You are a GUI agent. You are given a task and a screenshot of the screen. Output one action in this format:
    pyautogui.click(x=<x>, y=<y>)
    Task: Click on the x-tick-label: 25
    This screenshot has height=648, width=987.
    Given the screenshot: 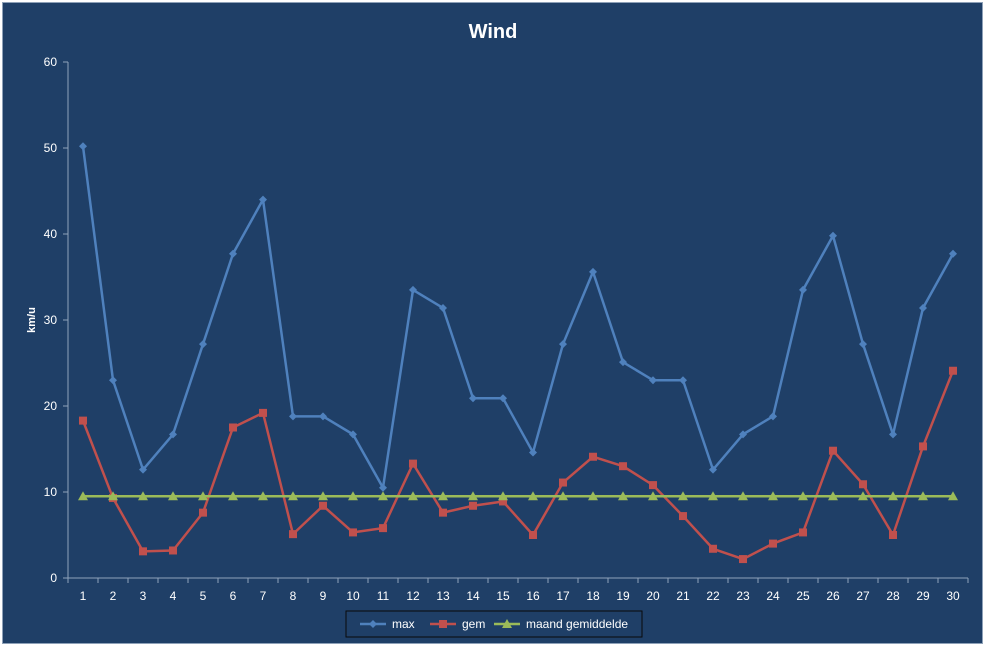 What is the action you would take?
    pyautogui.click(x=803, y=596)
    